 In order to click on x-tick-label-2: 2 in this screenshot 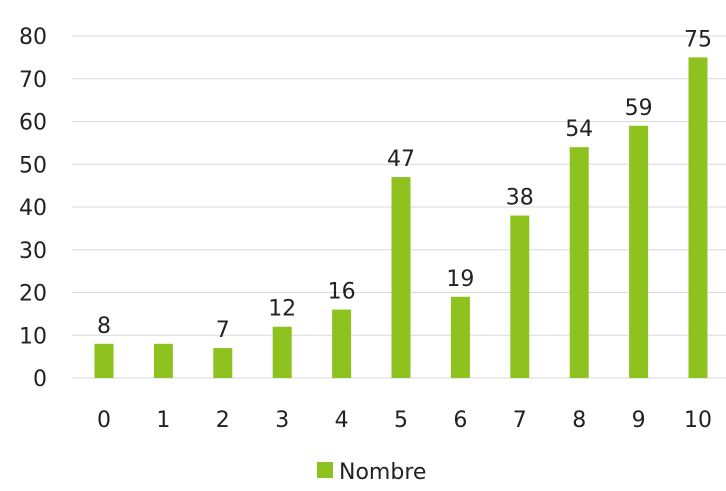, I will do `click(223, 420)`.